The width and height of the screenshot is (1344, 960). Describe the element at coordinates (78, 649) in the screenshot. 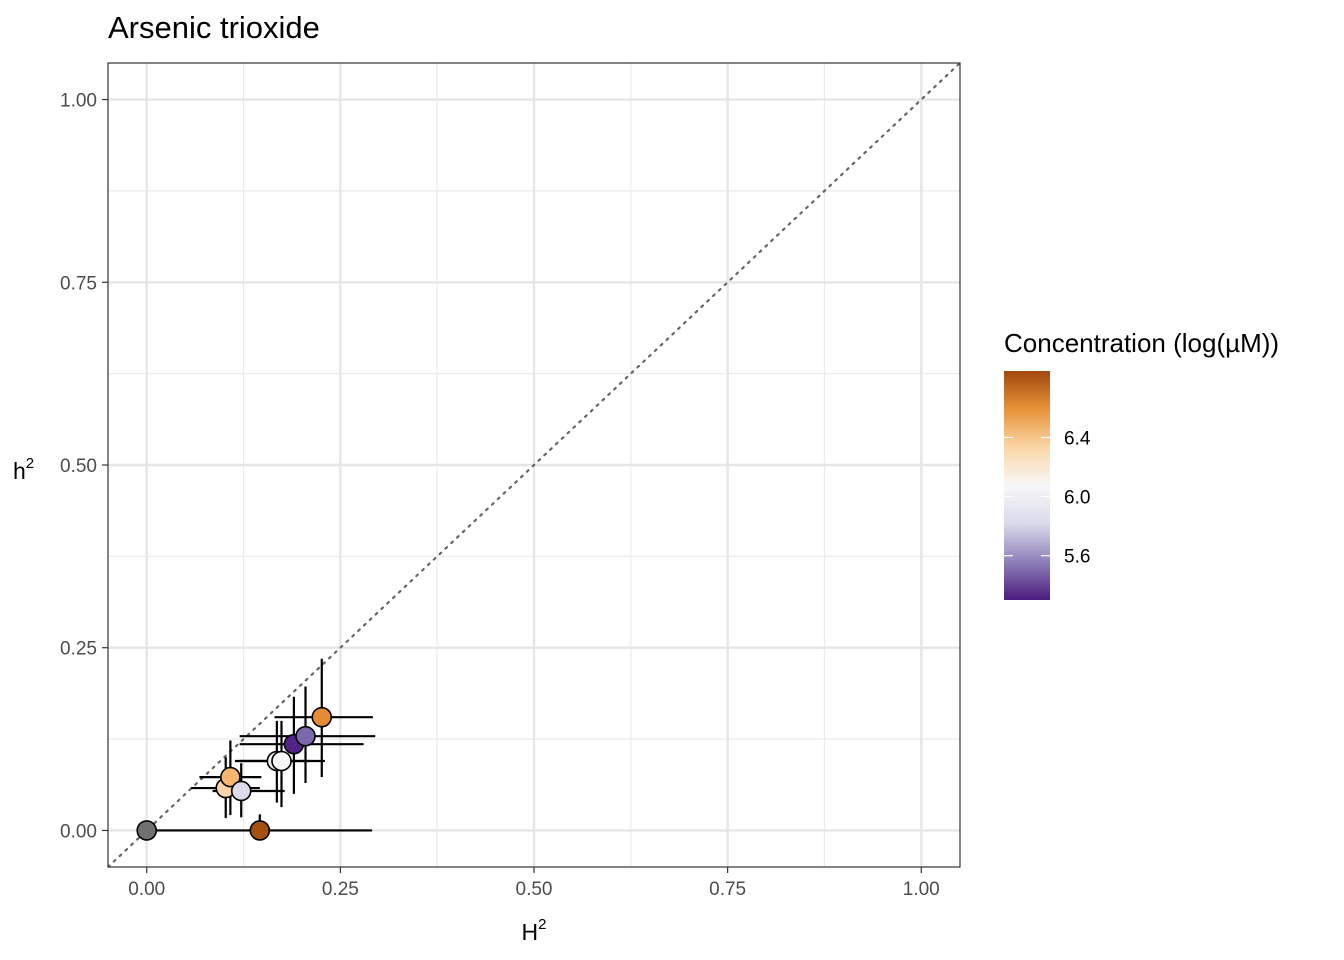

I see `y-tick-label: 0.25` at that location.